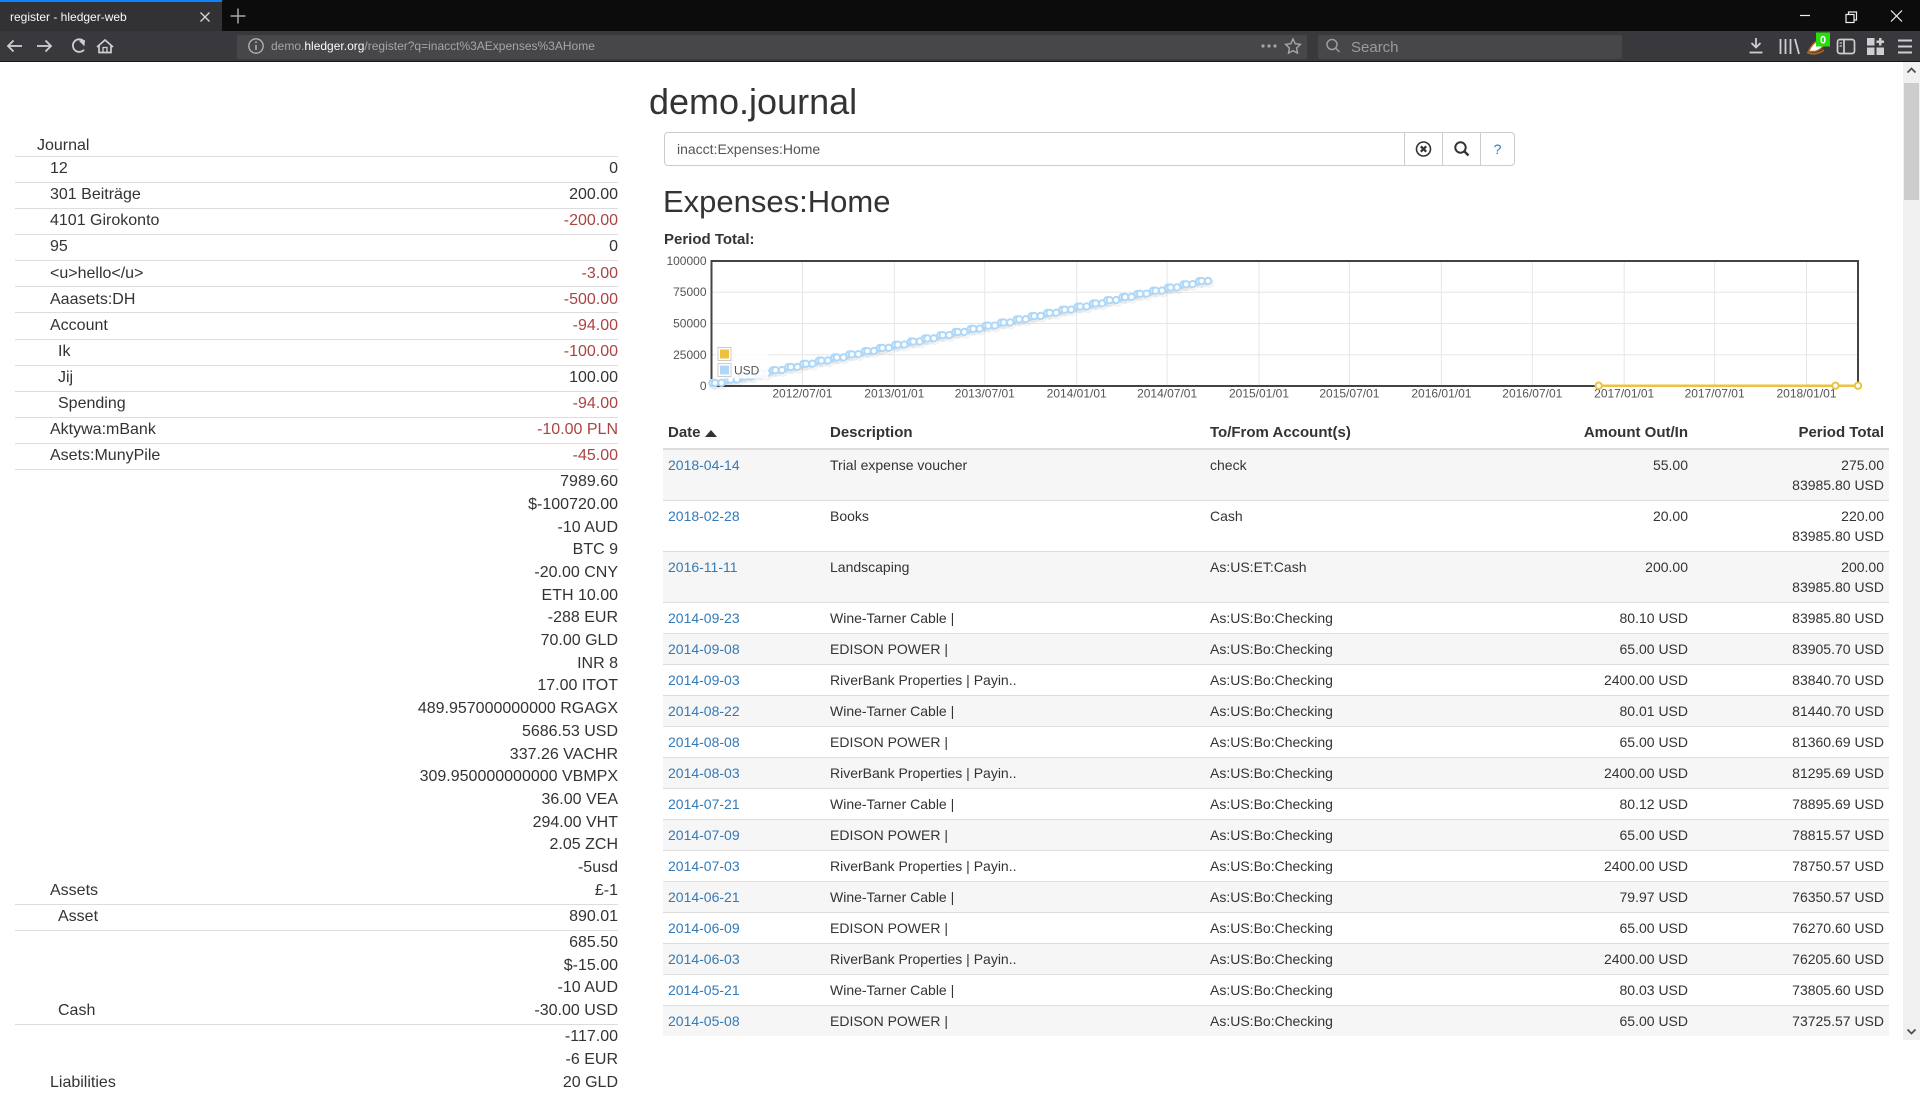  I want to click on svg-text: 2016/07/01, so click(1532, 394).